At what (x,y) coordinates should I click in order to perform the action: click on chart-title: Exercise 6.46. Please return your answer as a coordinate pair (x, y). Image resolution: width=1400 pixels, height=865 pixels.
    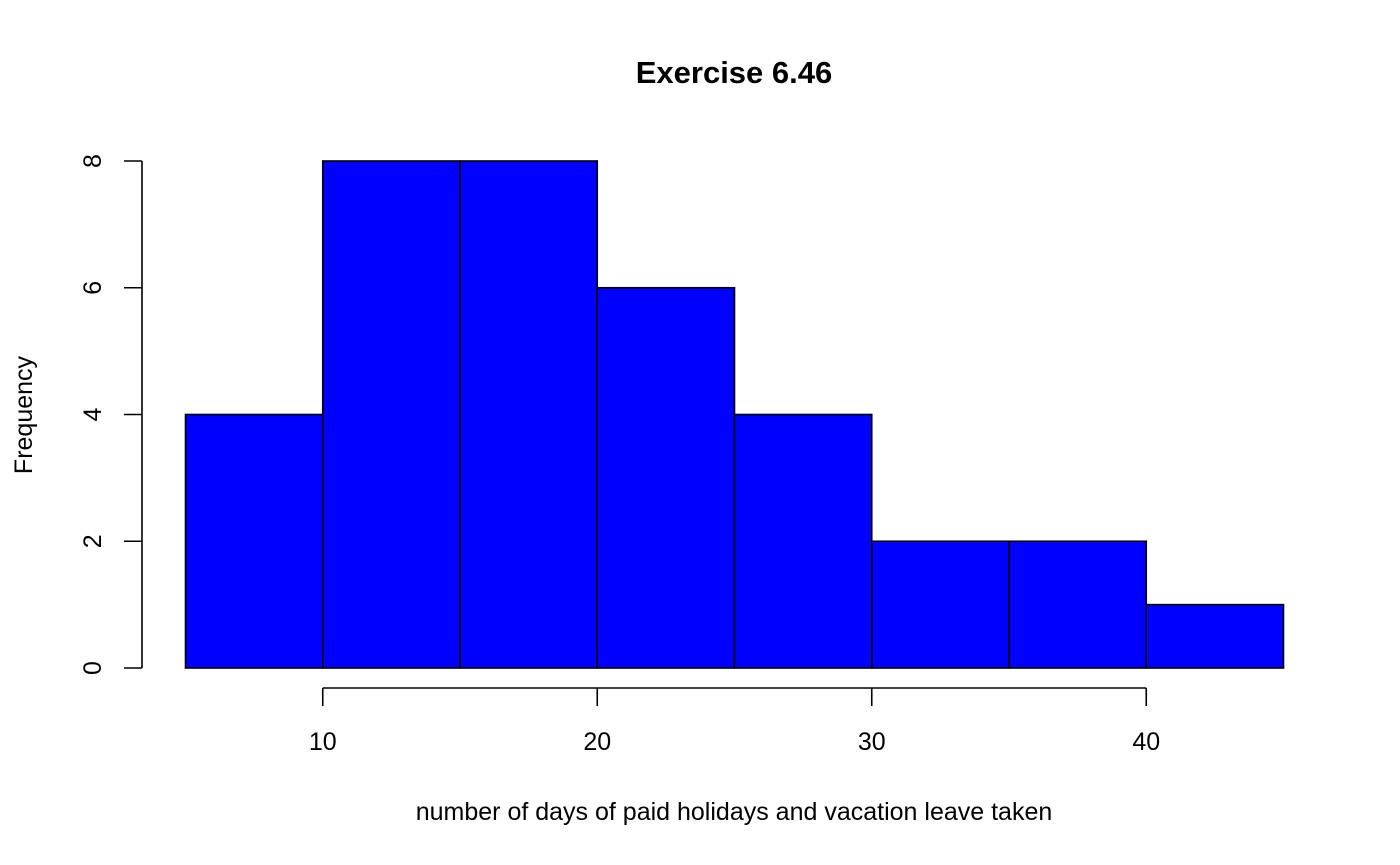
    Looking at the image, I should click on (734, 72).